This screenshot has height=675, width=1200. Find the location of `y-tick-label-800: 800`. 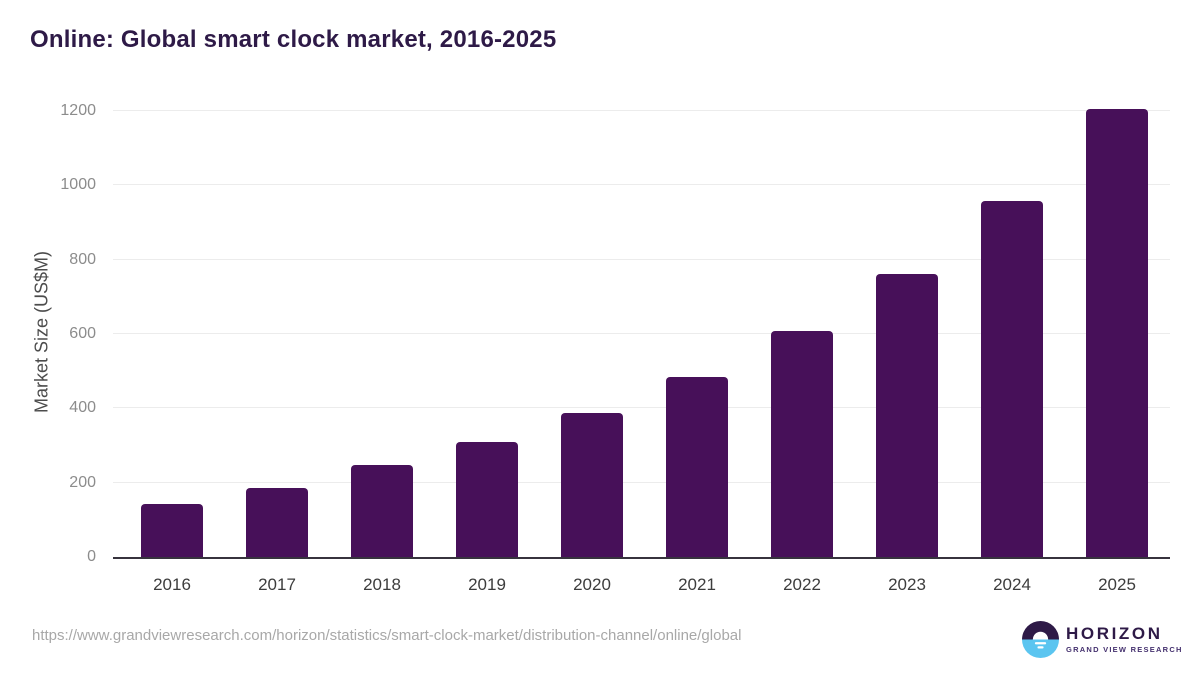

y-tick-label-800: 800 is located at coordinates (82, 259).